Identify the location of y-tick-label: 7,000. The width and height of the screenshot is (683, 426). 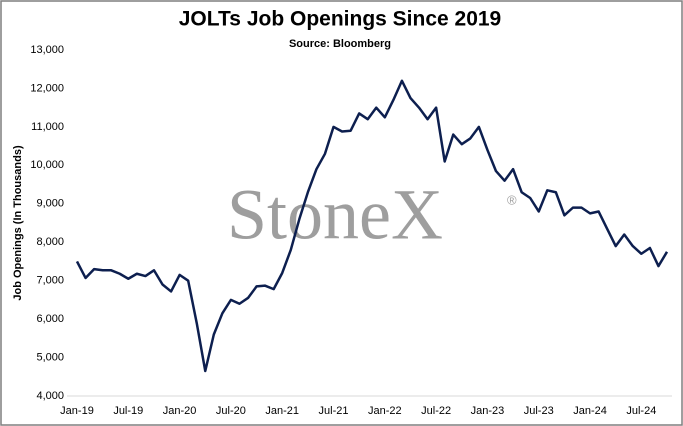
(50, 281).